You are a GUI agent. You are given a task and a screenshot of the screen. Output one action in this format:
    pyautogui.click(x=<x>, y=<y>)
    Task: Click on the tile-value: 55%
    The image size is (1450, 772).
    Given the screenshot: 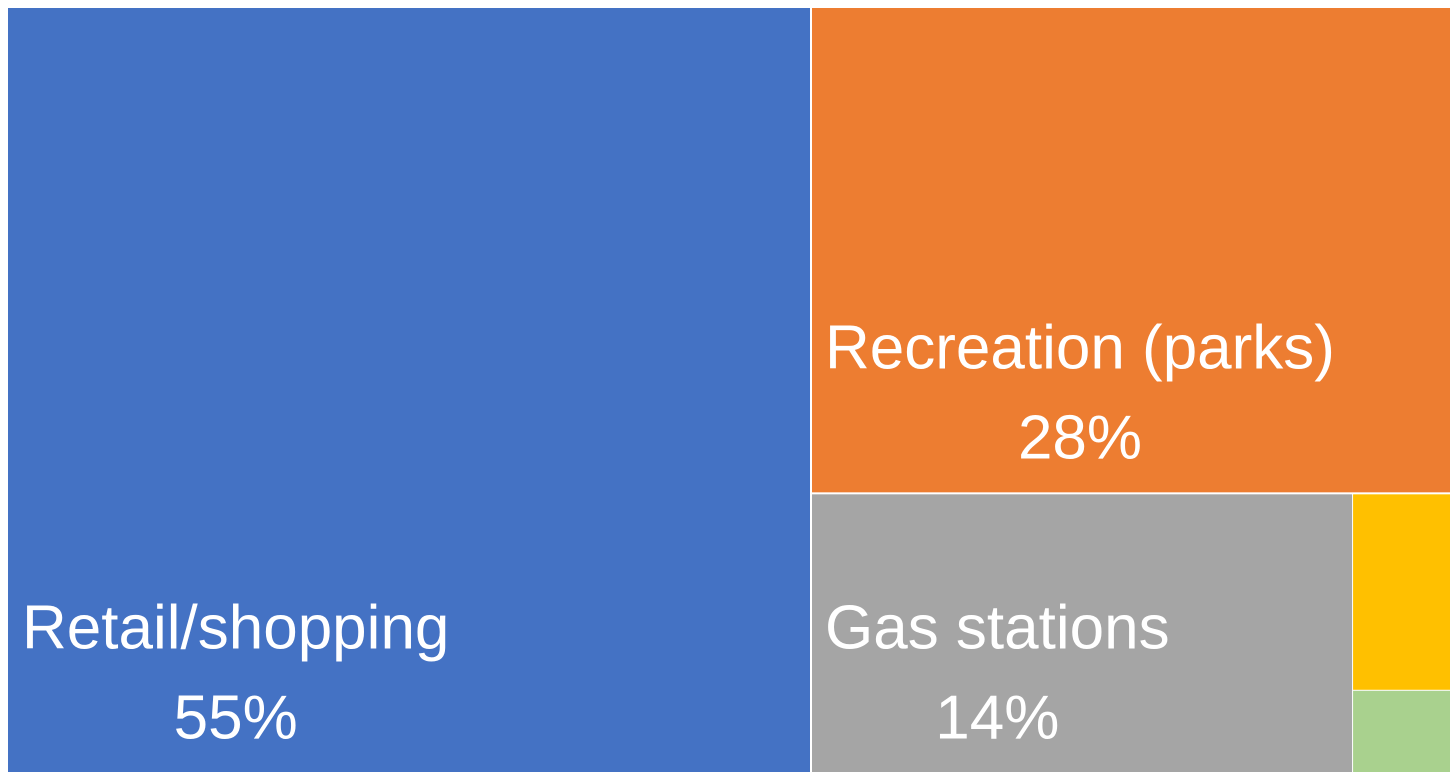 What is the action you would take?
    pyautogui.click(x=236, y=717)
    